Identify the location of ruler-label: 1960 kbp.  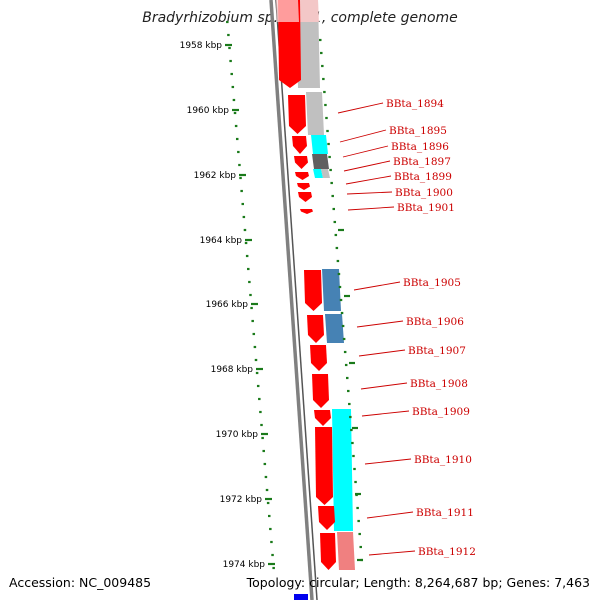
(208, 111).